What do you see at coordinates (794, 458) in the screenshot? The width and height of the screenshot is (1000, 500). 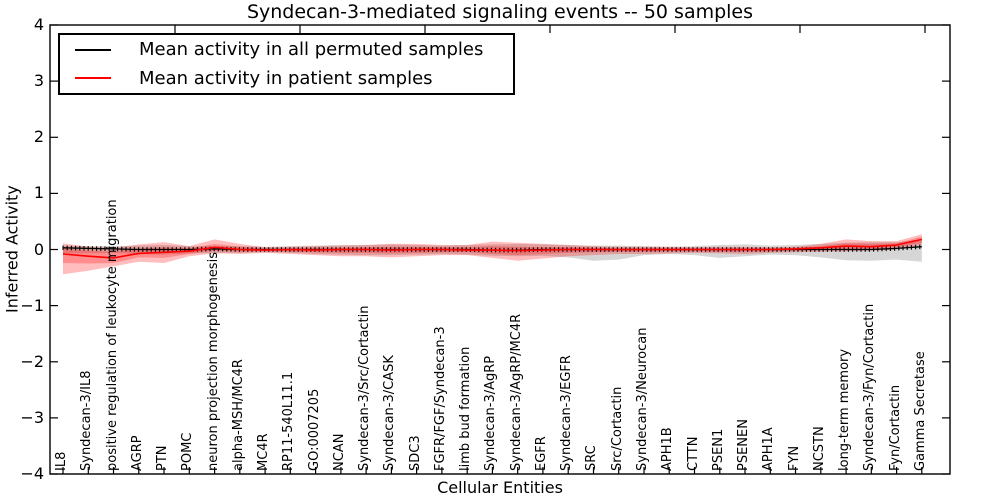 I see `x-tick-label: FYN` at bounding box center [794, 458].